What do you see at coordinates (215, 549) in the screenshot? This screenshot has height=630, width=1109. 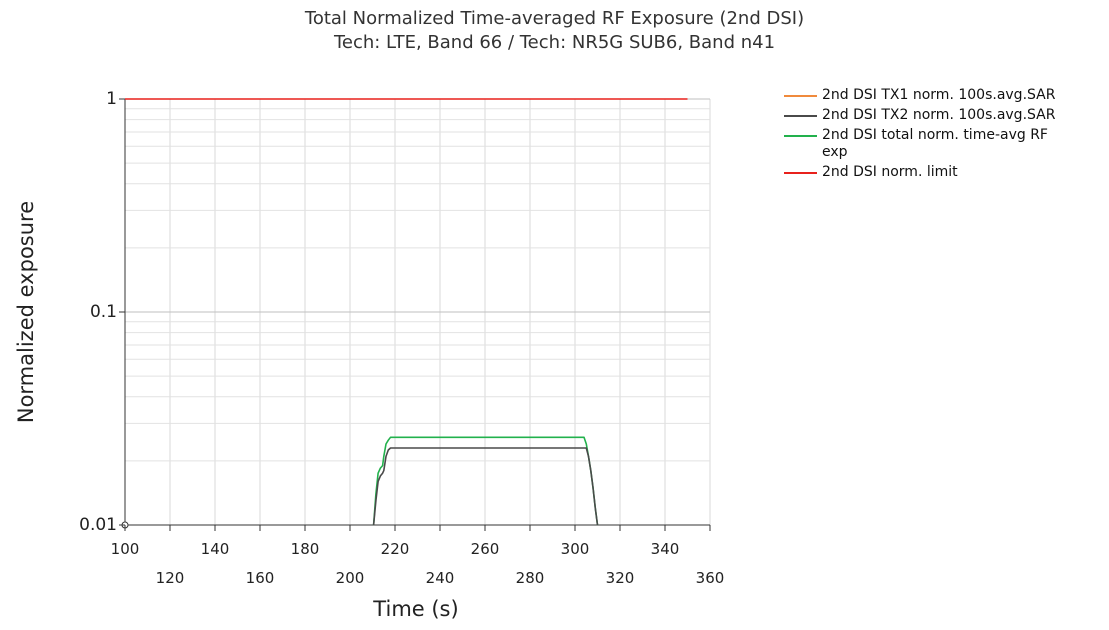 I see `x-tick-label: 140` at bounding box center [215, 549].